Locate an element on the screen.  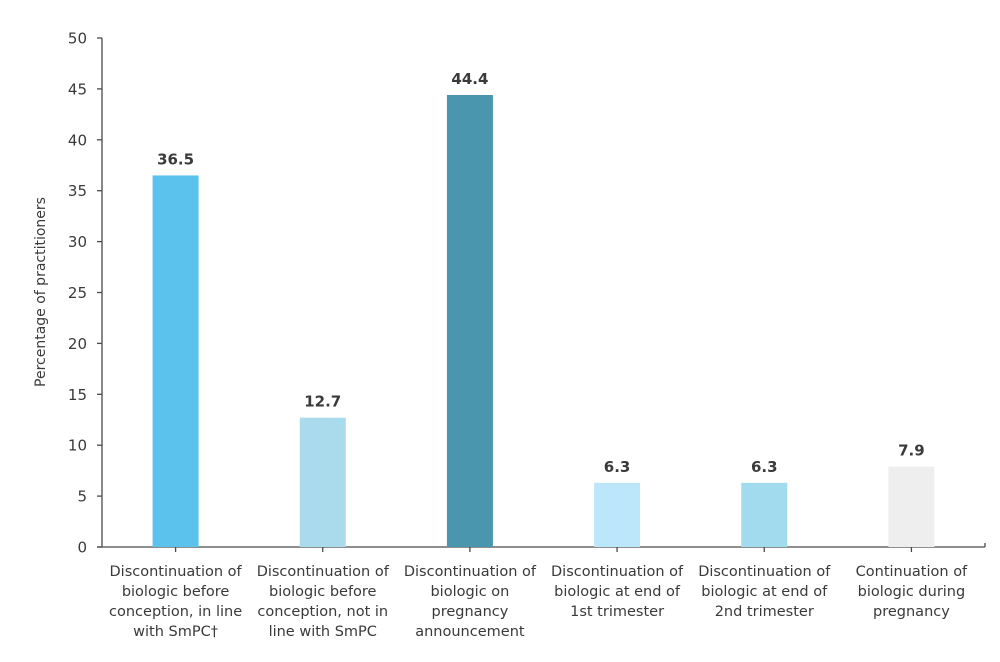
data-label: 36.5 is located at coordinates (175, 159).